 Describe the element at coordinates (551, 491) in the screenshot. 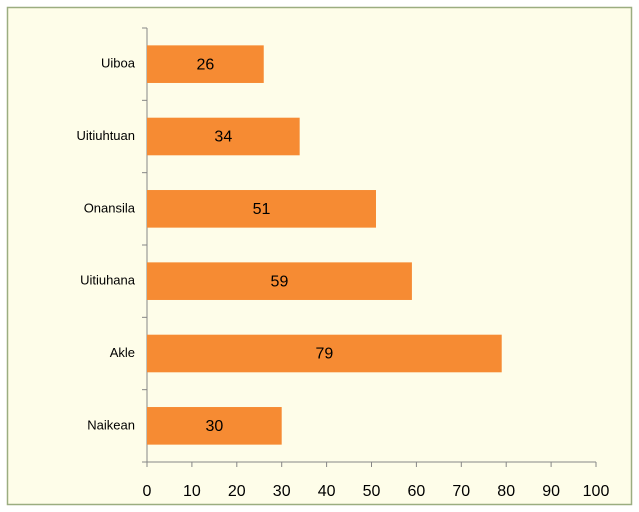

I see `x-tick-label: 90` at that location.